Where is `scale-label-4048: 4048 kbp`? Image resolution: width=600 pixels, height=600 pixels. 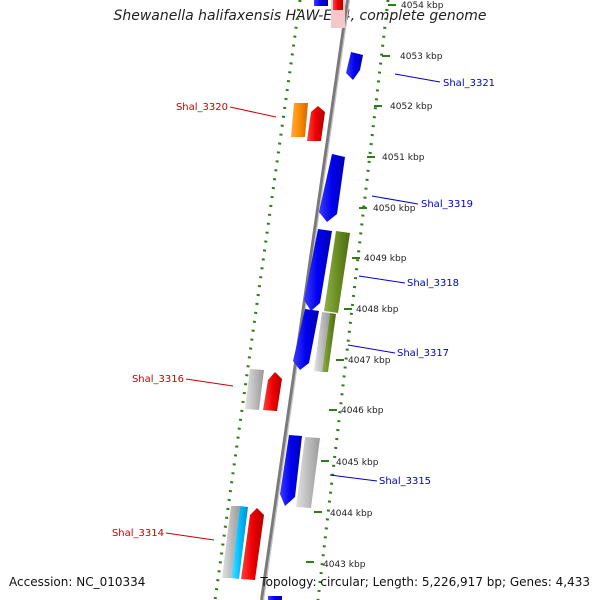 scale-label-4048: 4048 kbp is located at coordinates (377, 310).